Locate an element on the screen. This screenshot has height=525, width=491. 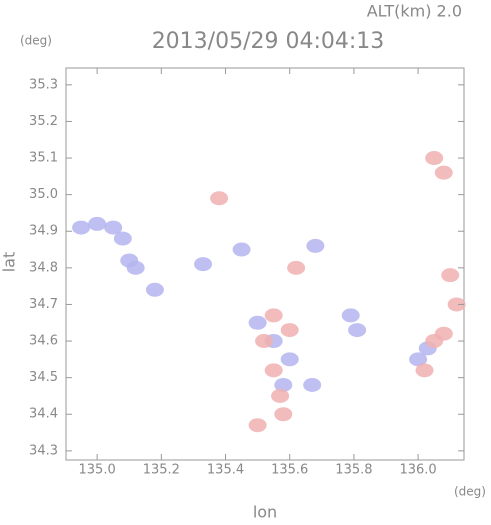
chart-title: 2013/05/29 04:04:13 is located at coordinates (268, 41).